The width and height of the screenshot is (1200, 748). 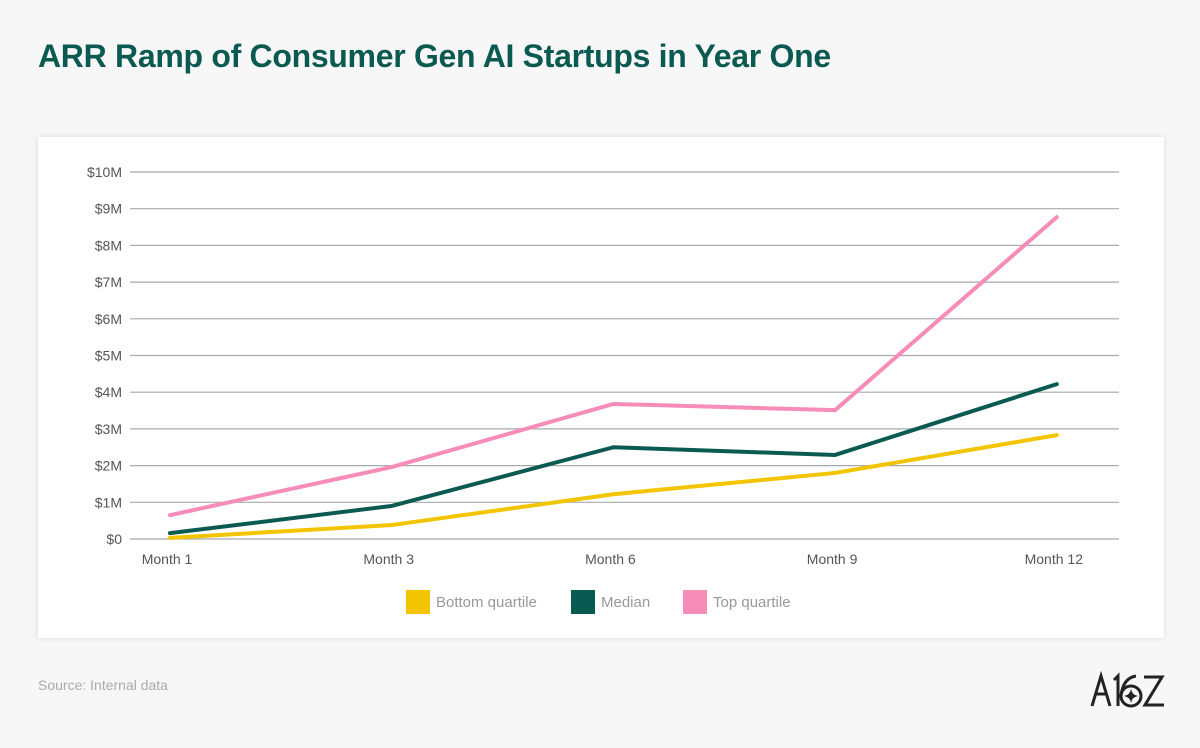 I want to click on x-tick-label: Month 6, so click(x=610, y=559).